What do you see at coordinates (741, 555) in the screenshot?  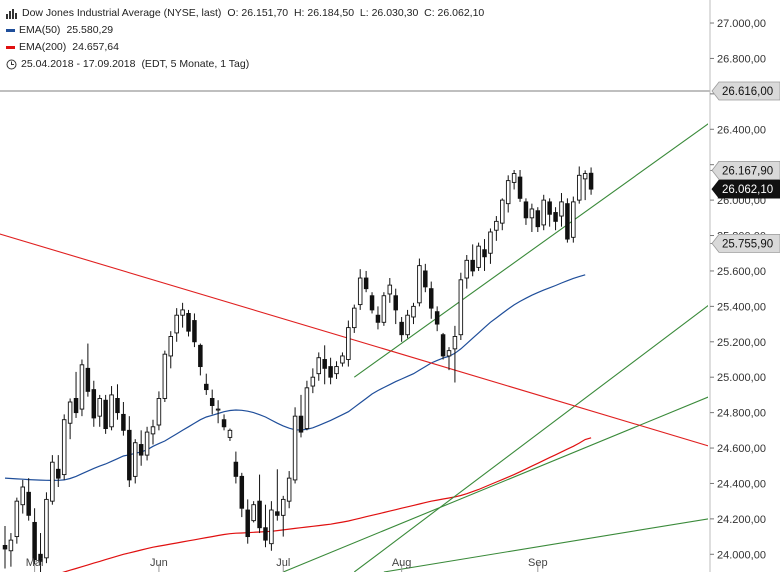 I see `y-tick-label: 24.000,00` at bounding box center [741, 555].